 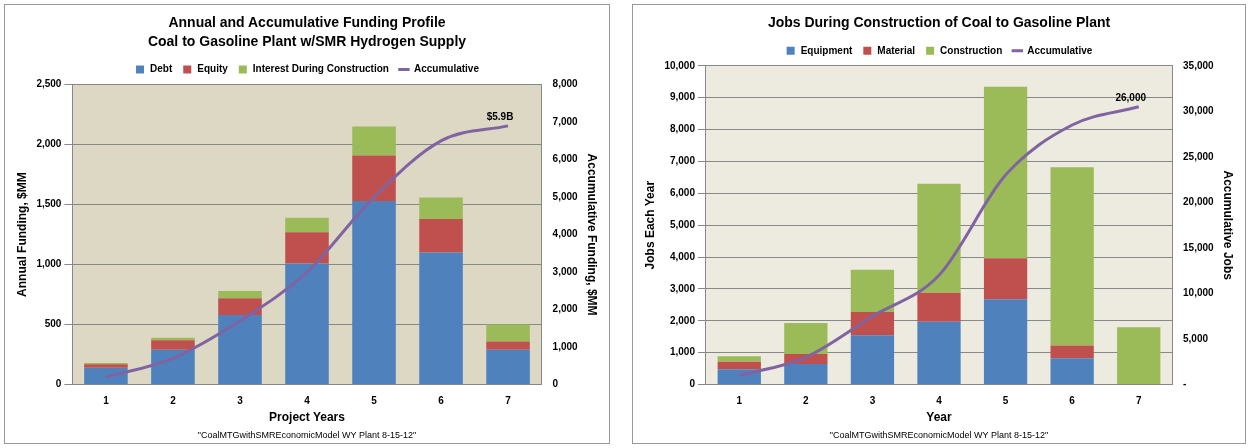 What do you see at coordinates (1199, 247) in the screenshot?
I see `y2-tick-label: 15,000` at bounding box center [1199, 247].